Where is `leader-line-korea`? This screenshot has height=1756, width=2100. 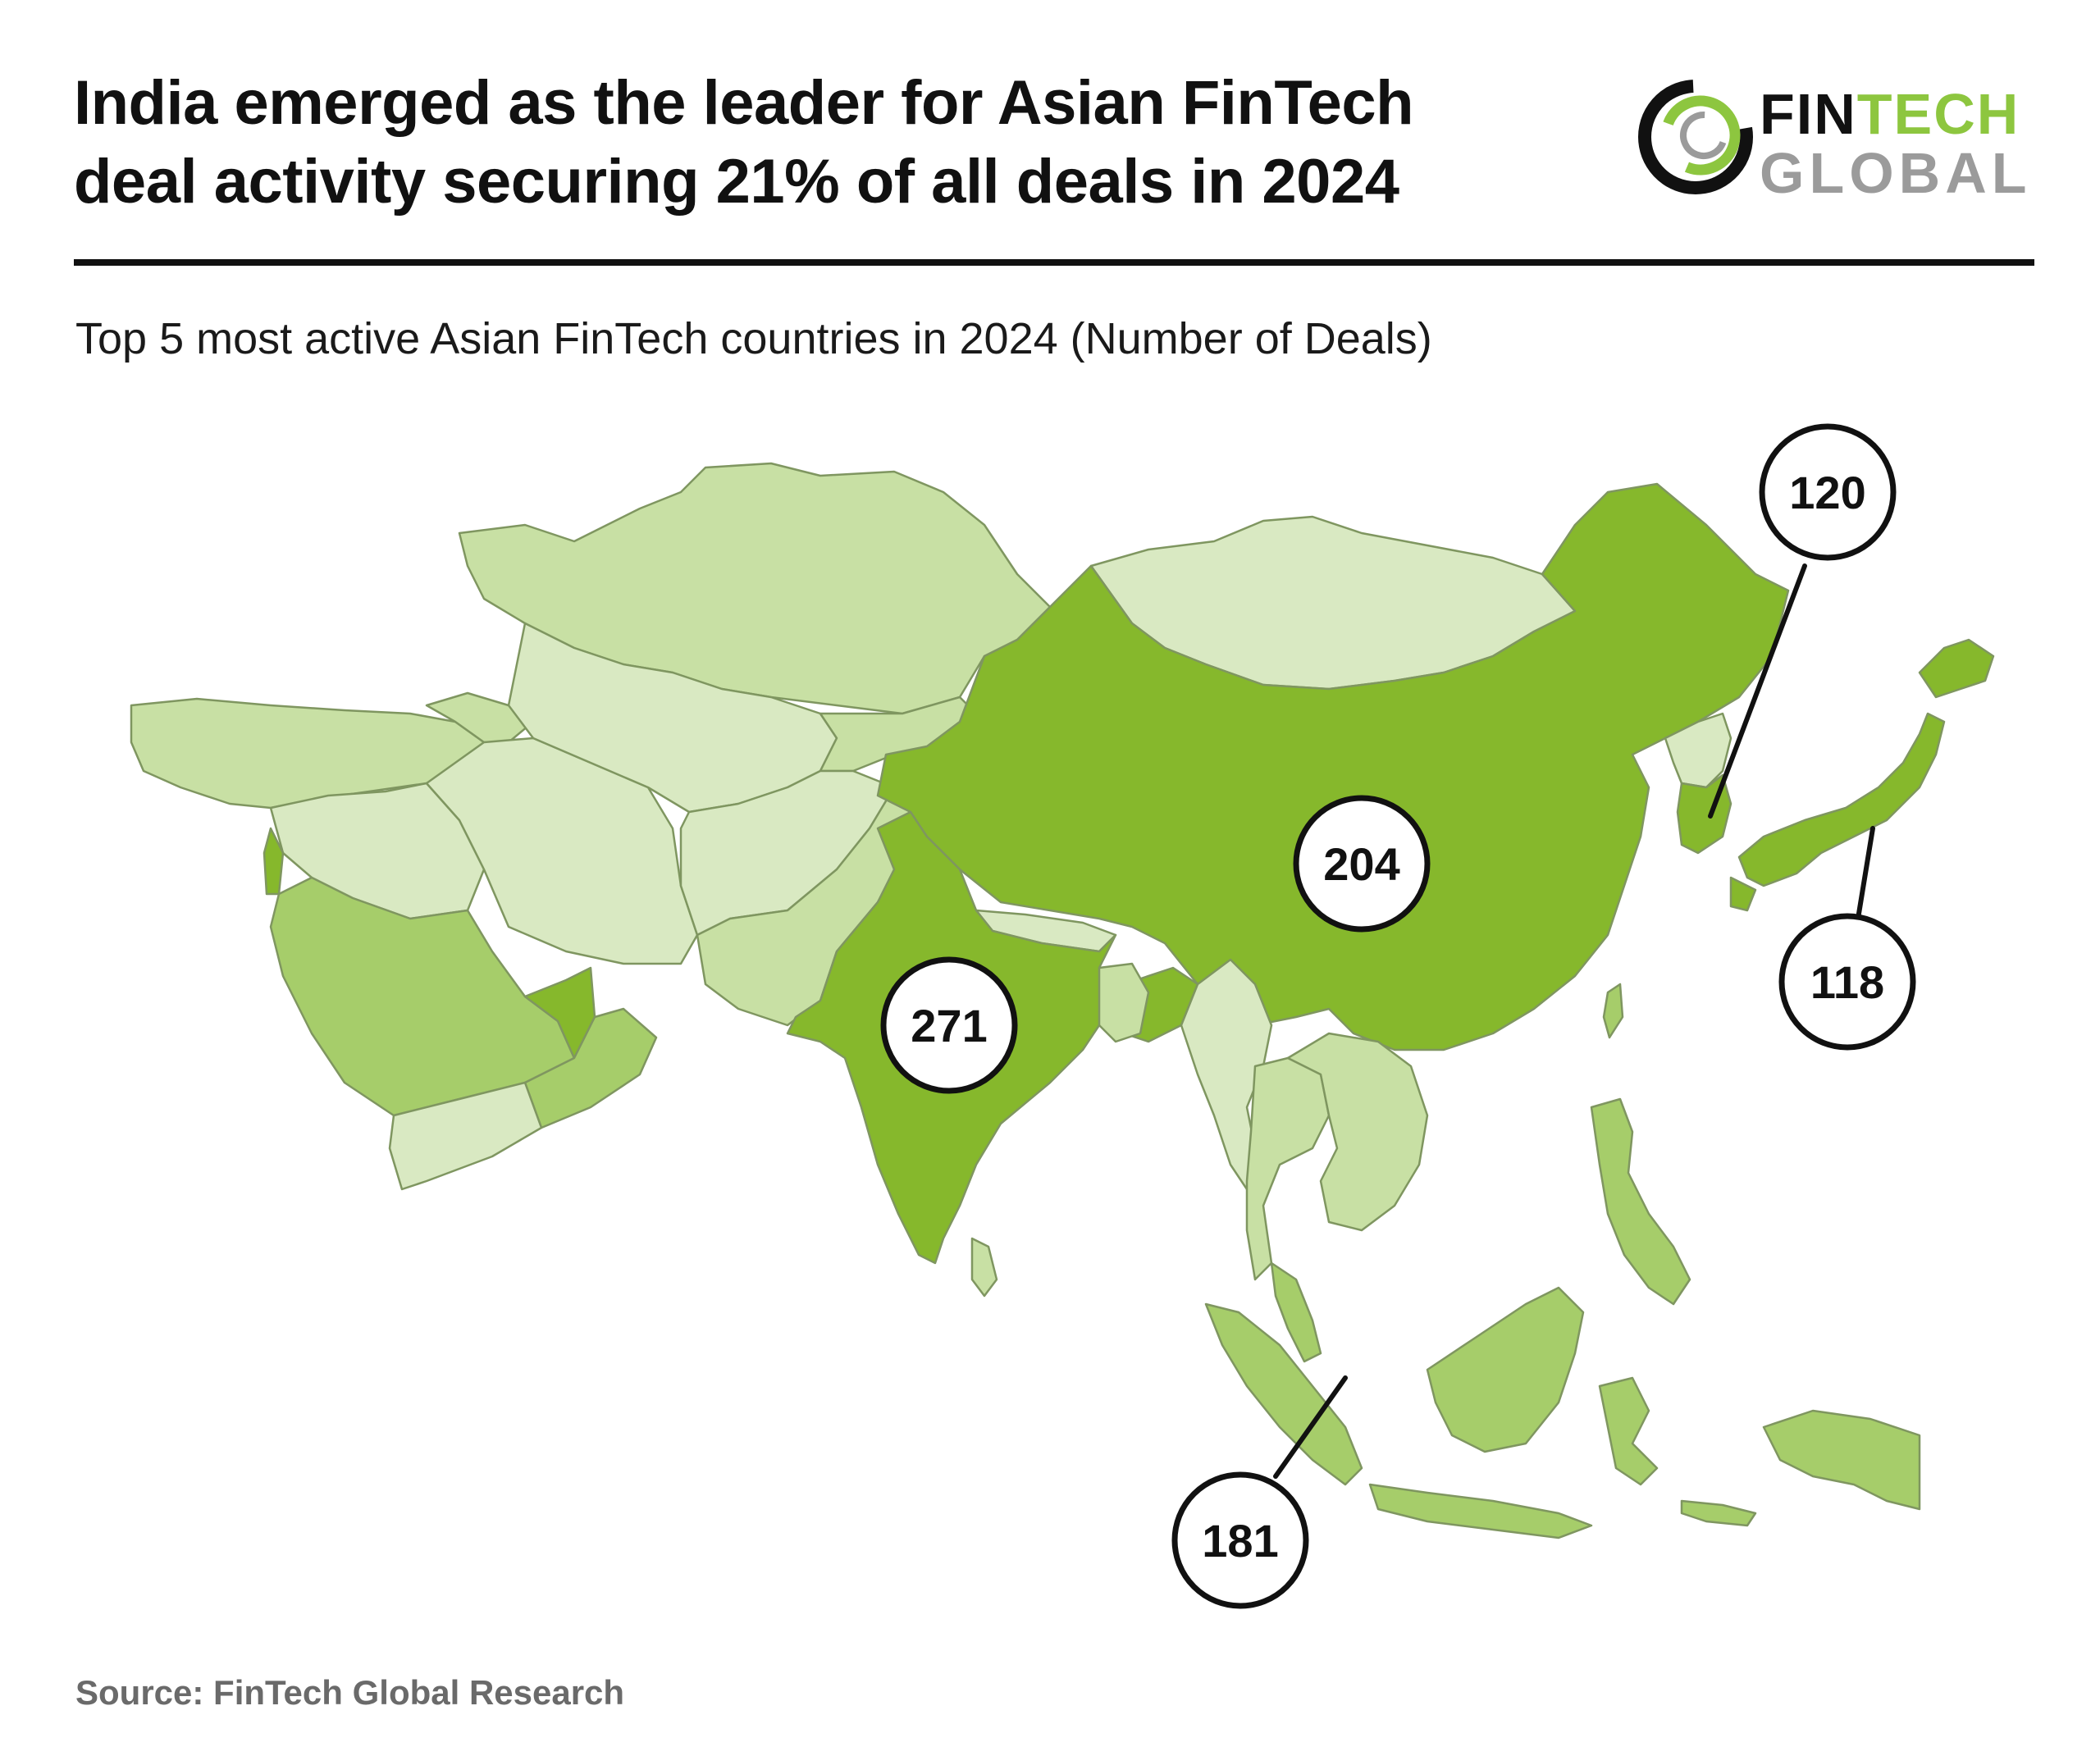
leader-line-korea is located at coordinates (1758, 691).